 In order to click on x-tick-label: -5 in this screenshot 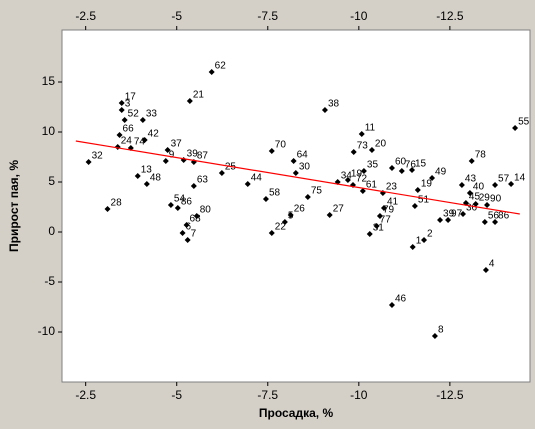, I will do `click(176, 395)`.